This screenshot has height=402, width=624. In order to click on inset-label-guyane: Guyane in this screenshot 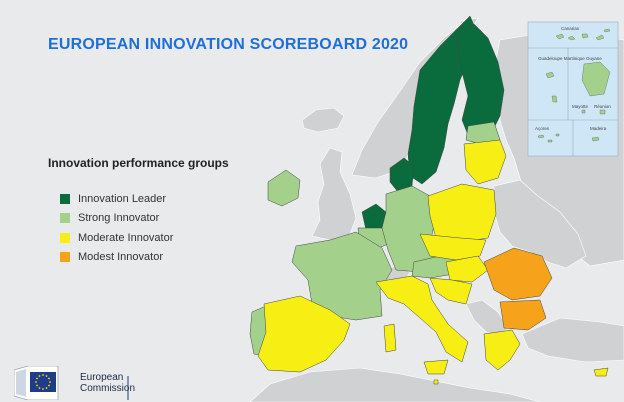, I will do `click(594, 58)`.